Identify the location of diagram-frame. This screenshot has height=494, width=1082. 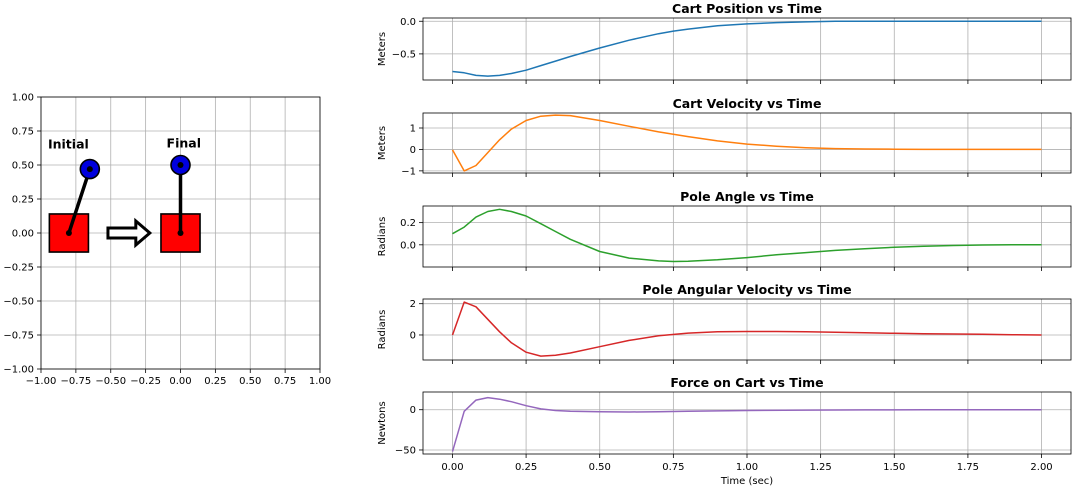
(180, 233).